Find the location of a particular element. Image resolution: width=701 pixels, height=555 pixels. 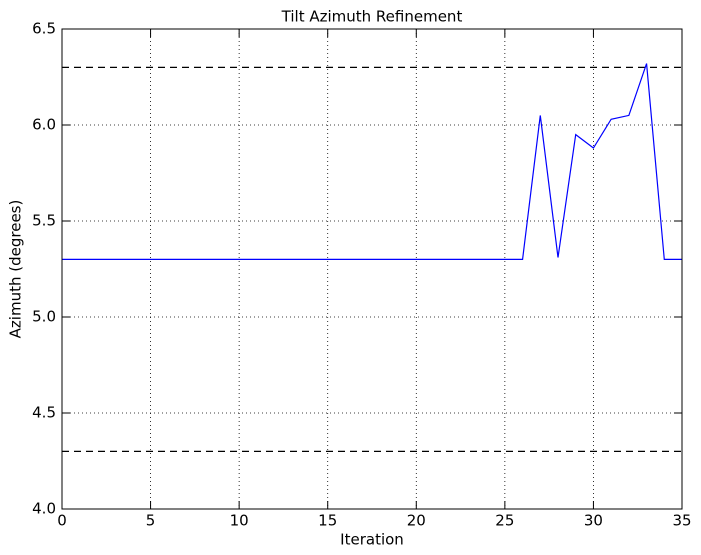

y-tick-label: 4.0 is located at coordinates (44, 509).